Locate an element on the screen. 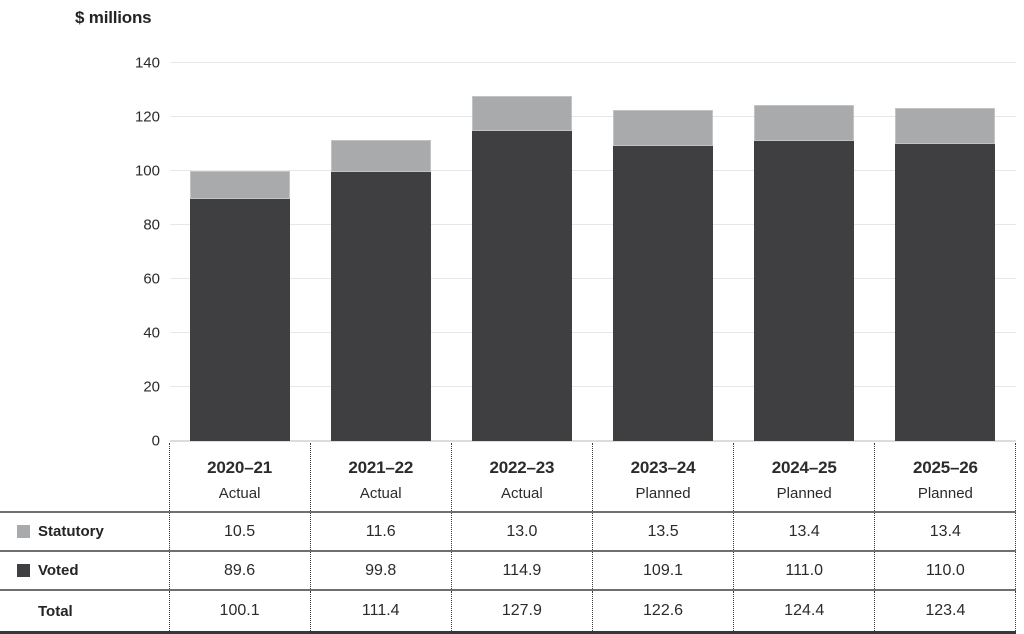 This screenshot has height=634, width=1024. column-year-label: 2022–23 is located at coordinates (522, 467).